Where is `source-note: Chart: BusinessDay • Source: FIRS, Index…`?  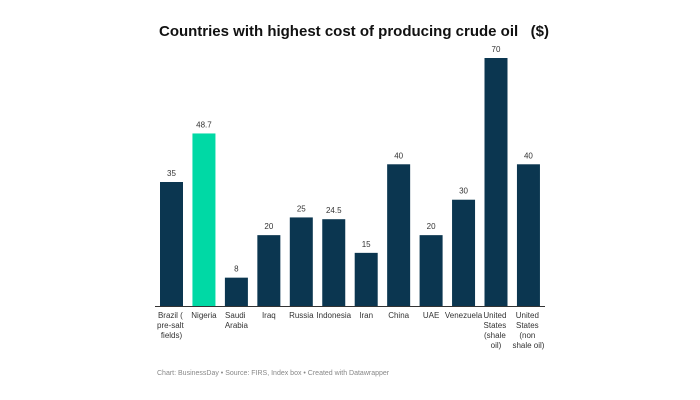 source-note: Chart: BusinessDay • Source: FIRS, Index… is located at coordinates (273, 373).